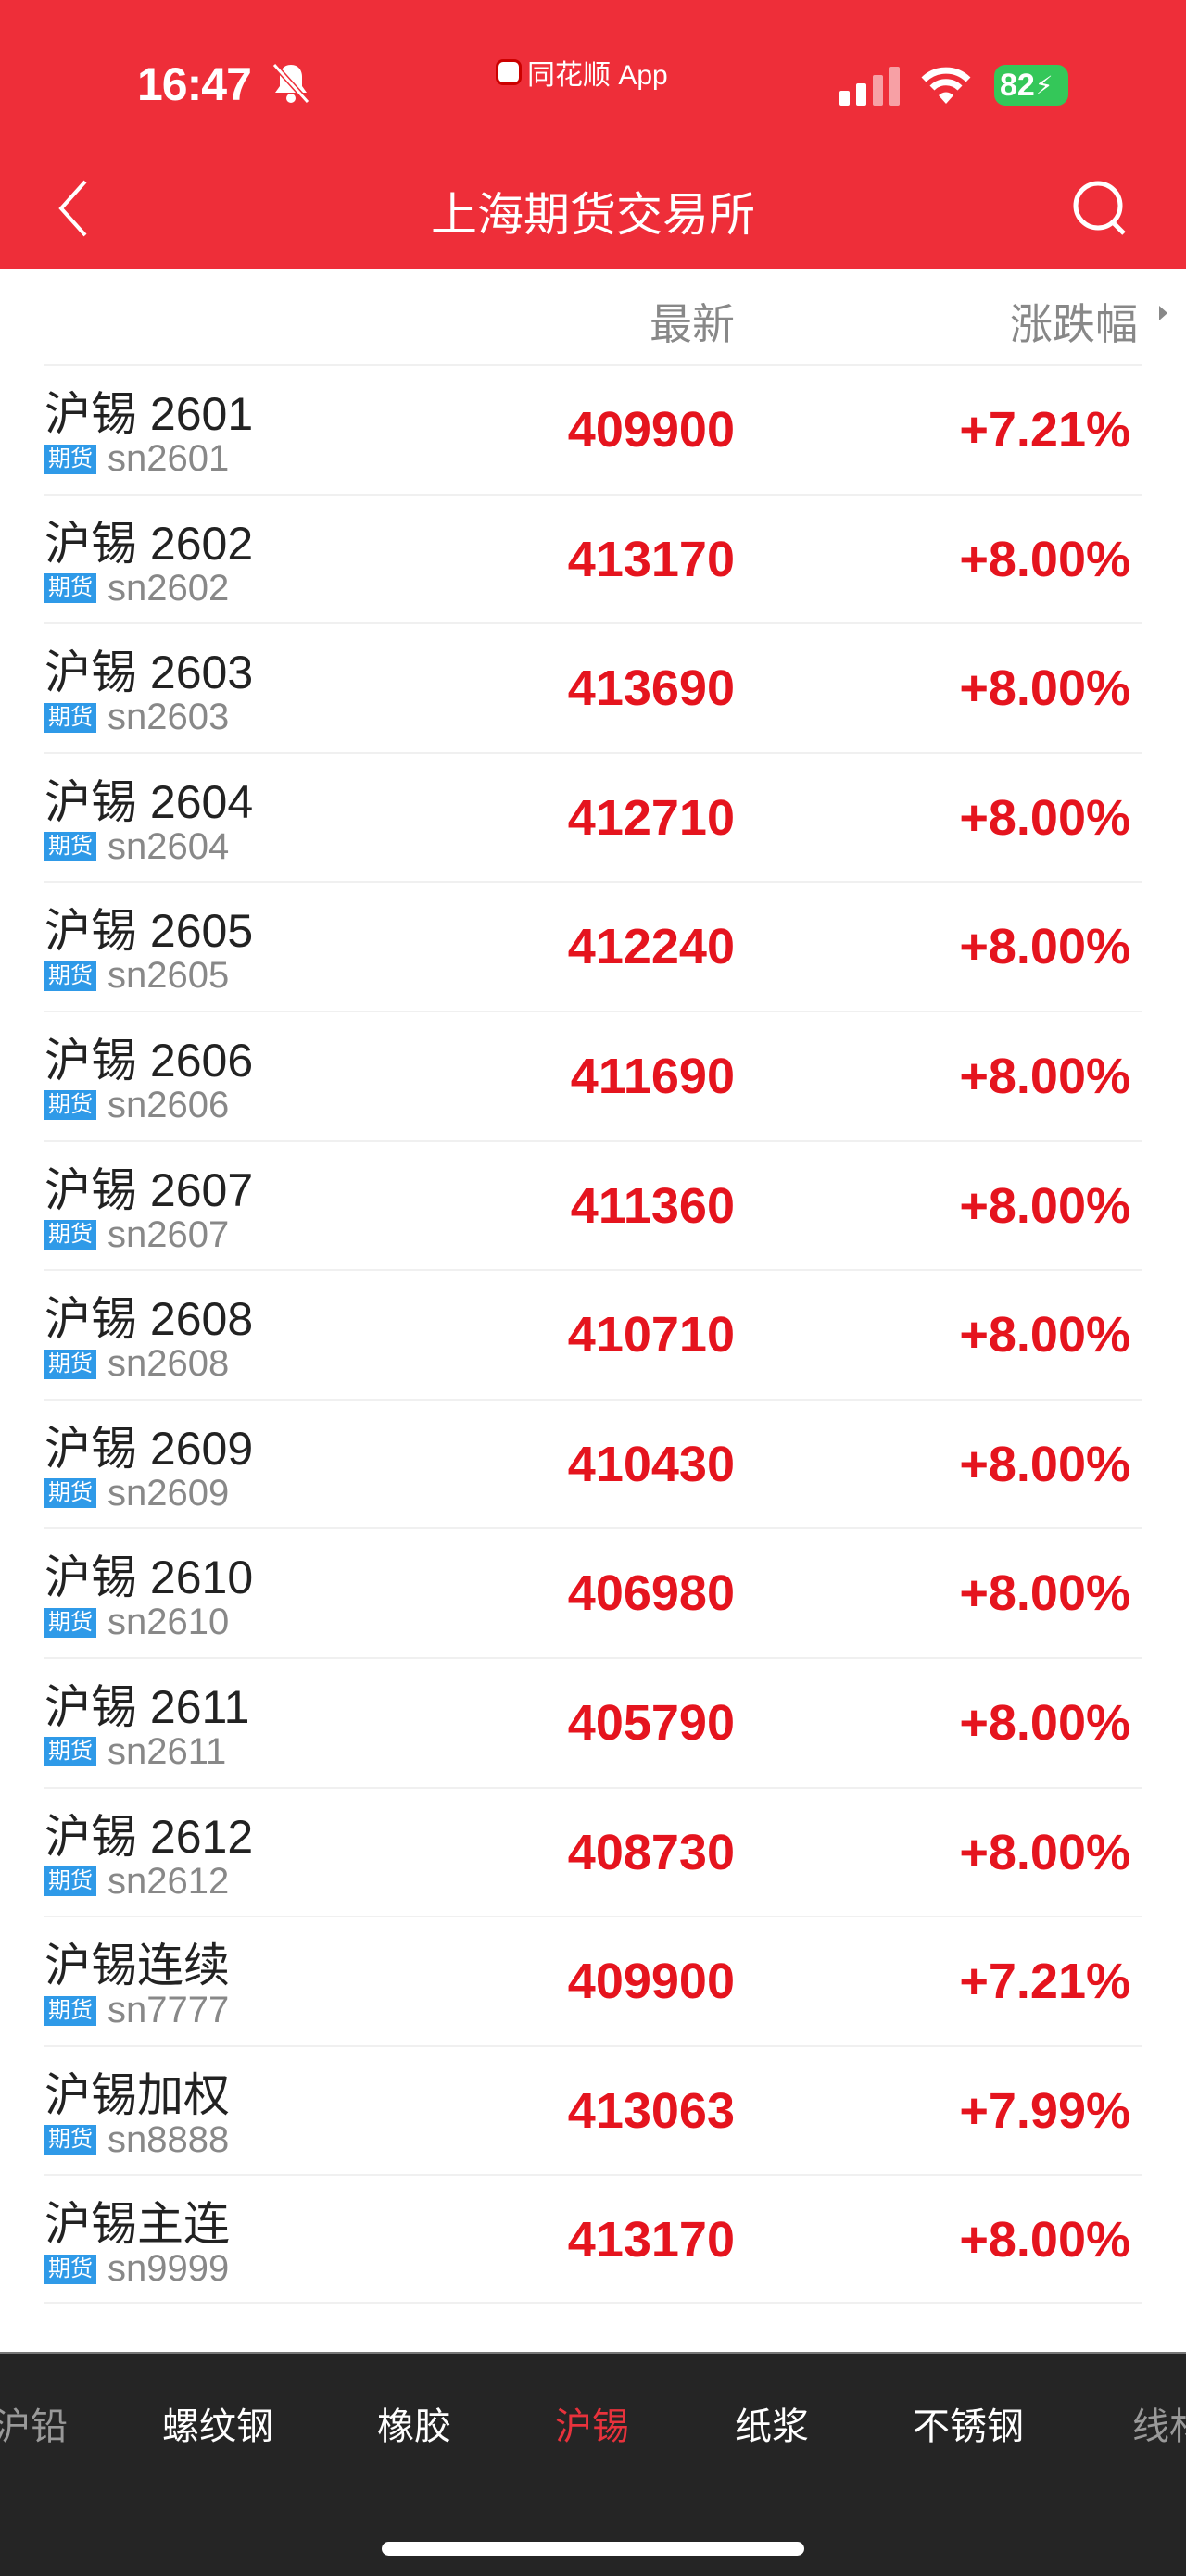 The height and width of the screenshot is (2576, 1186). I want to click on contract-sub: 期货 sn8888, so click(136, 2140).